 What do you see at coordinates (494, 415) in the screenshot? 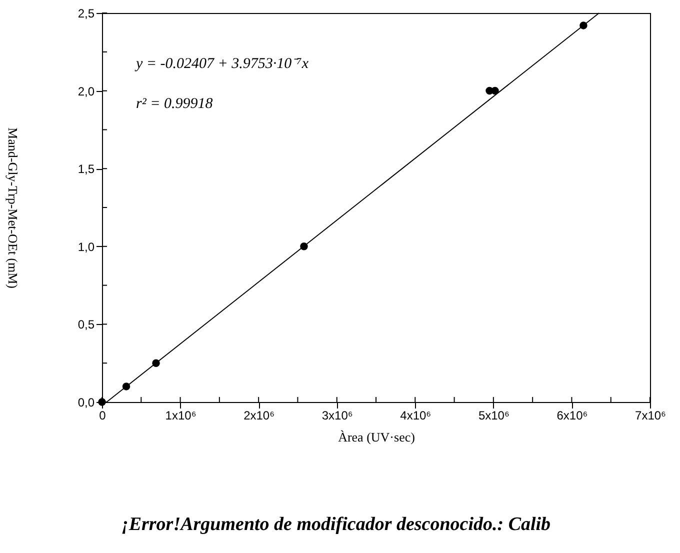
I see `x-tick-label: 5x10⁶` at bounding box center [494, 415].